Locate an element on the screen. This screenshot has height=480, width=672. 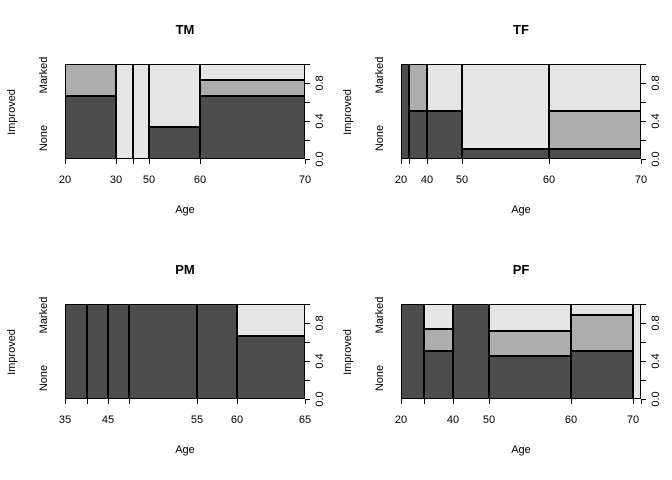
x-axis-tick-label: 55 is located at coordinates (197, 420).